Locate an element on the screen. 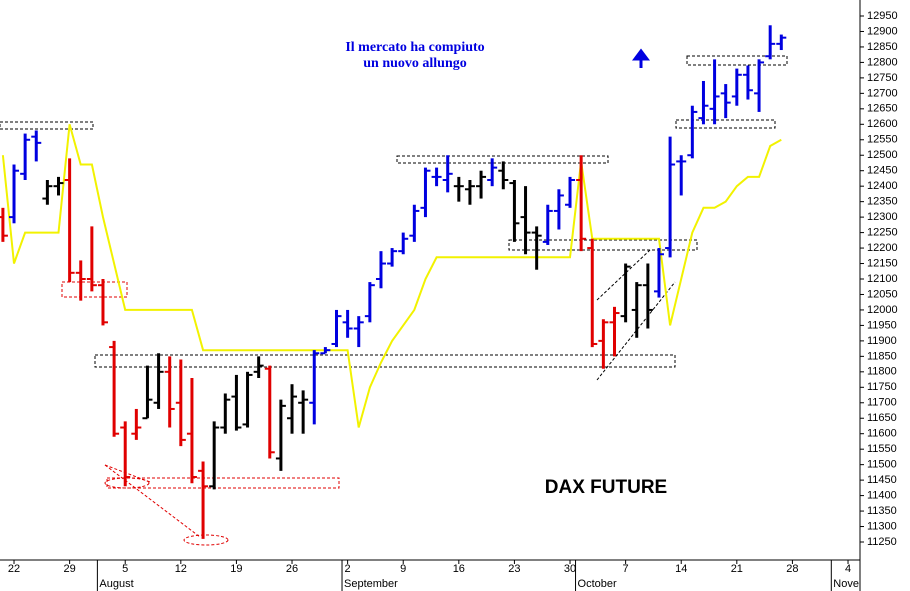  x-tick-label: 4 is located at coordinates (848, 569).